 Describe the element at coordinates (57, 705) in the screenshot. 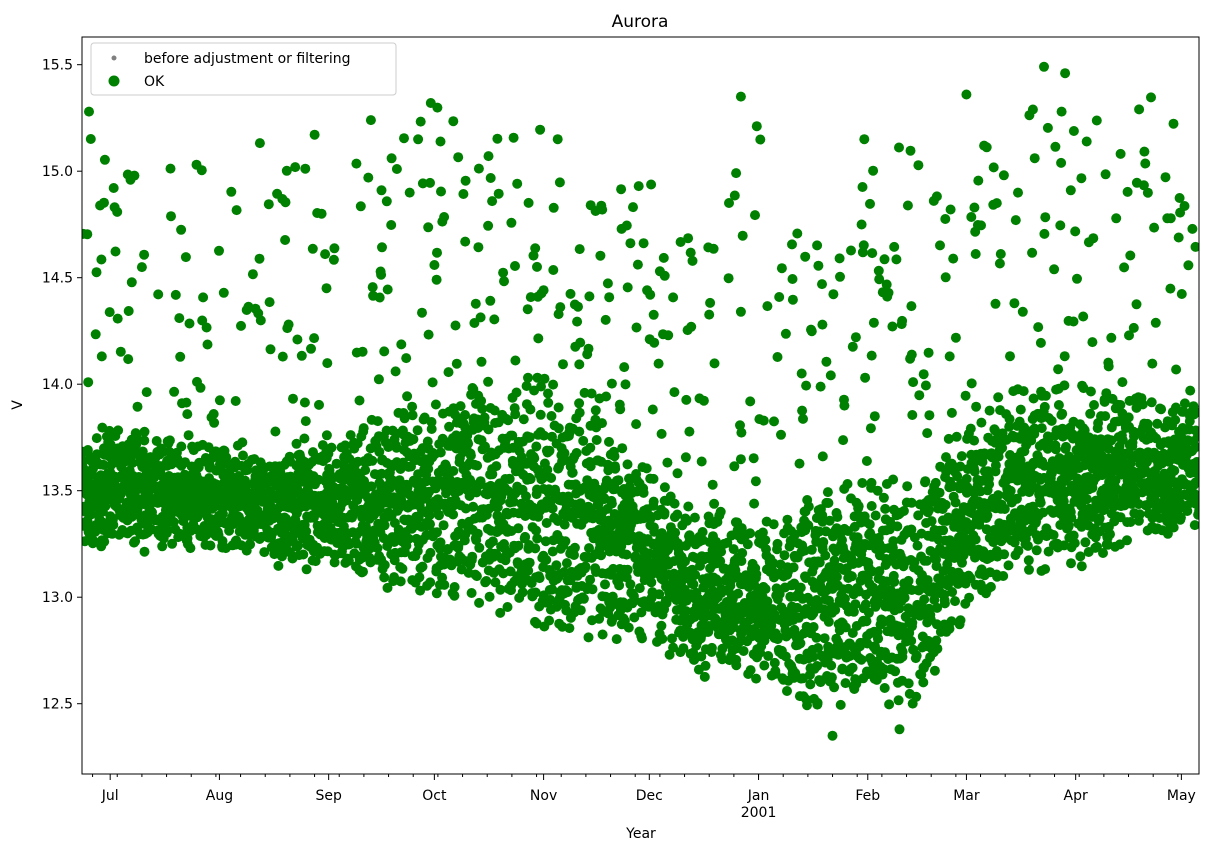

I see `y-tick-label: 12.5` at that location.